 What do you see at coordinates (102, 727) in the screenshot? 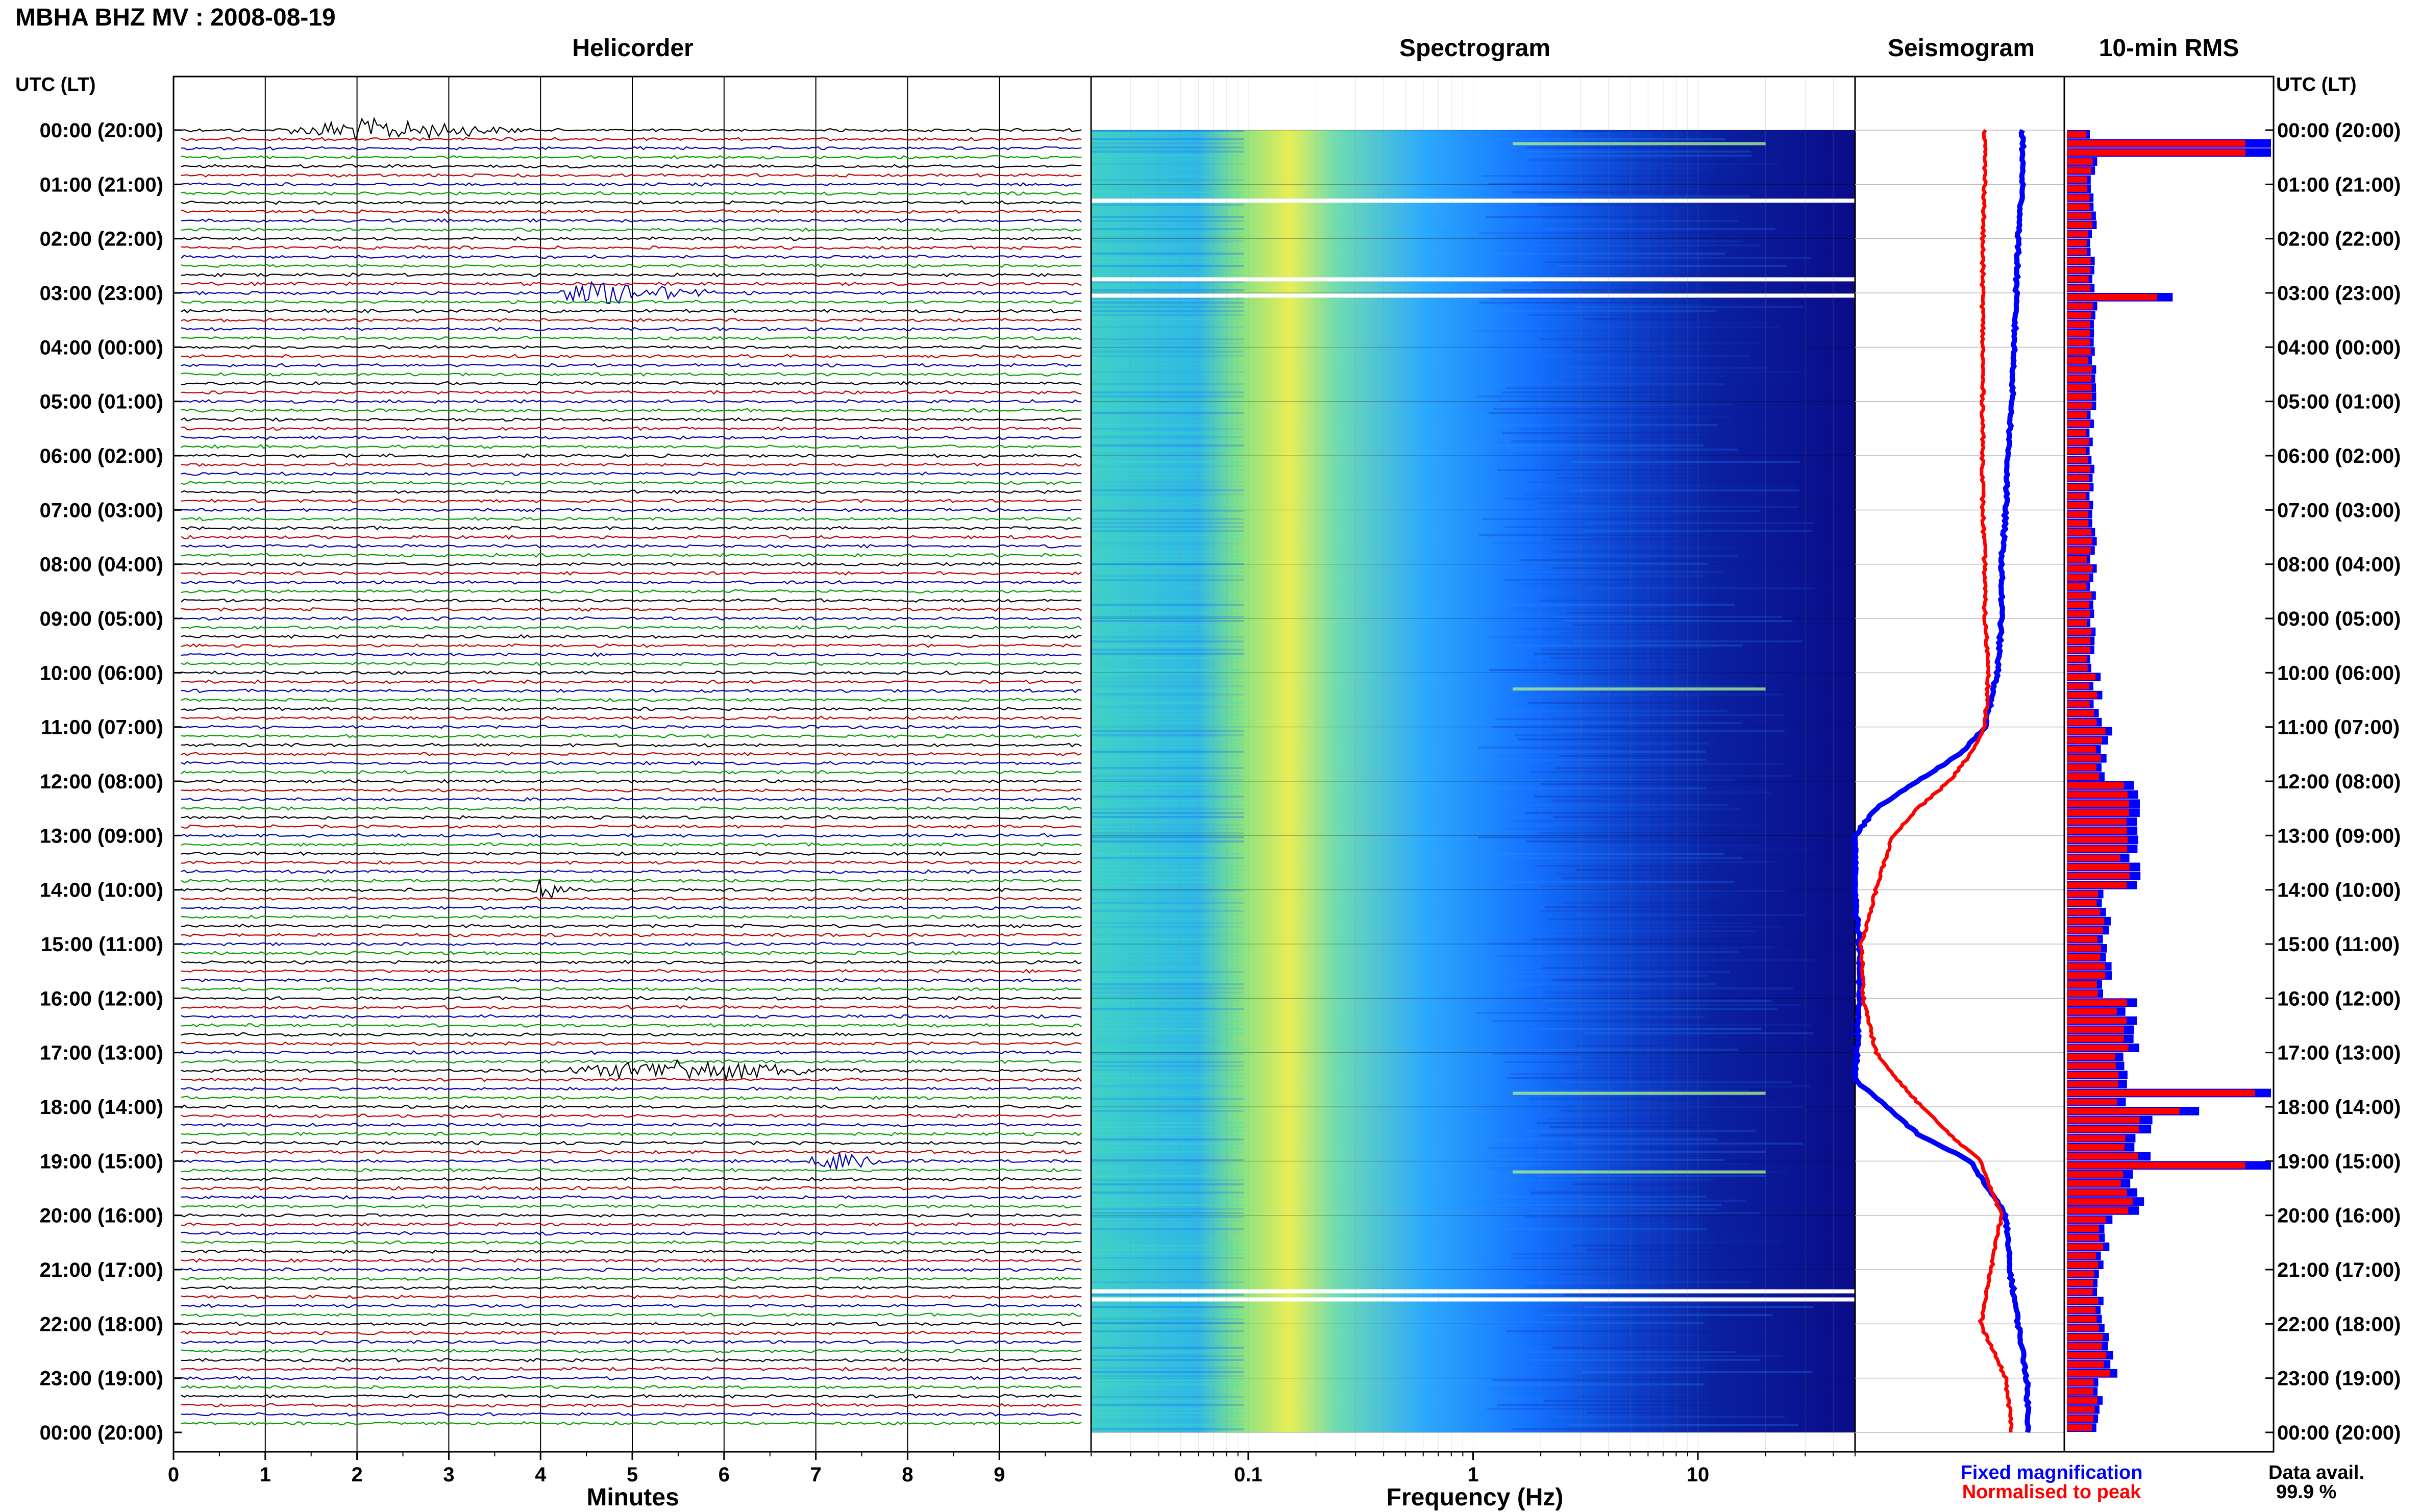
I see `time-label-left: 11:00 (07:00)` at bounding box center [102, 727].